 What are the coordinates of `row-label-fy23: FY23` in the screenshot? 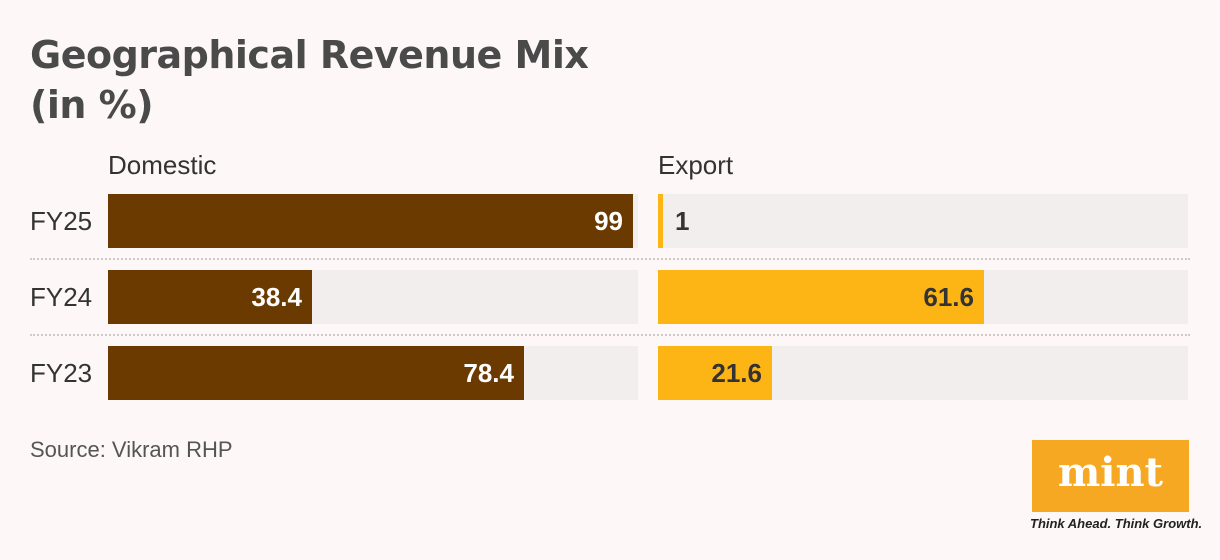 It's located at (61, 373).